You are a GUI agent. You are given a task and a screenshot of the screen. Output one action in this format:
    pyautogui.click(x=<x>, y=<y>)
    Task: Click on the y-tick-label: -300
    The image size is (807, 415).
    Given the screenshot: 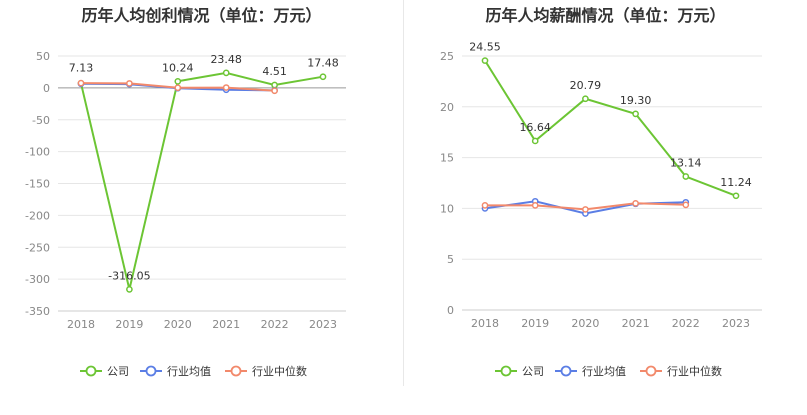 What is the action you would take?
    pyautogui.click(x=37, y=279)
    